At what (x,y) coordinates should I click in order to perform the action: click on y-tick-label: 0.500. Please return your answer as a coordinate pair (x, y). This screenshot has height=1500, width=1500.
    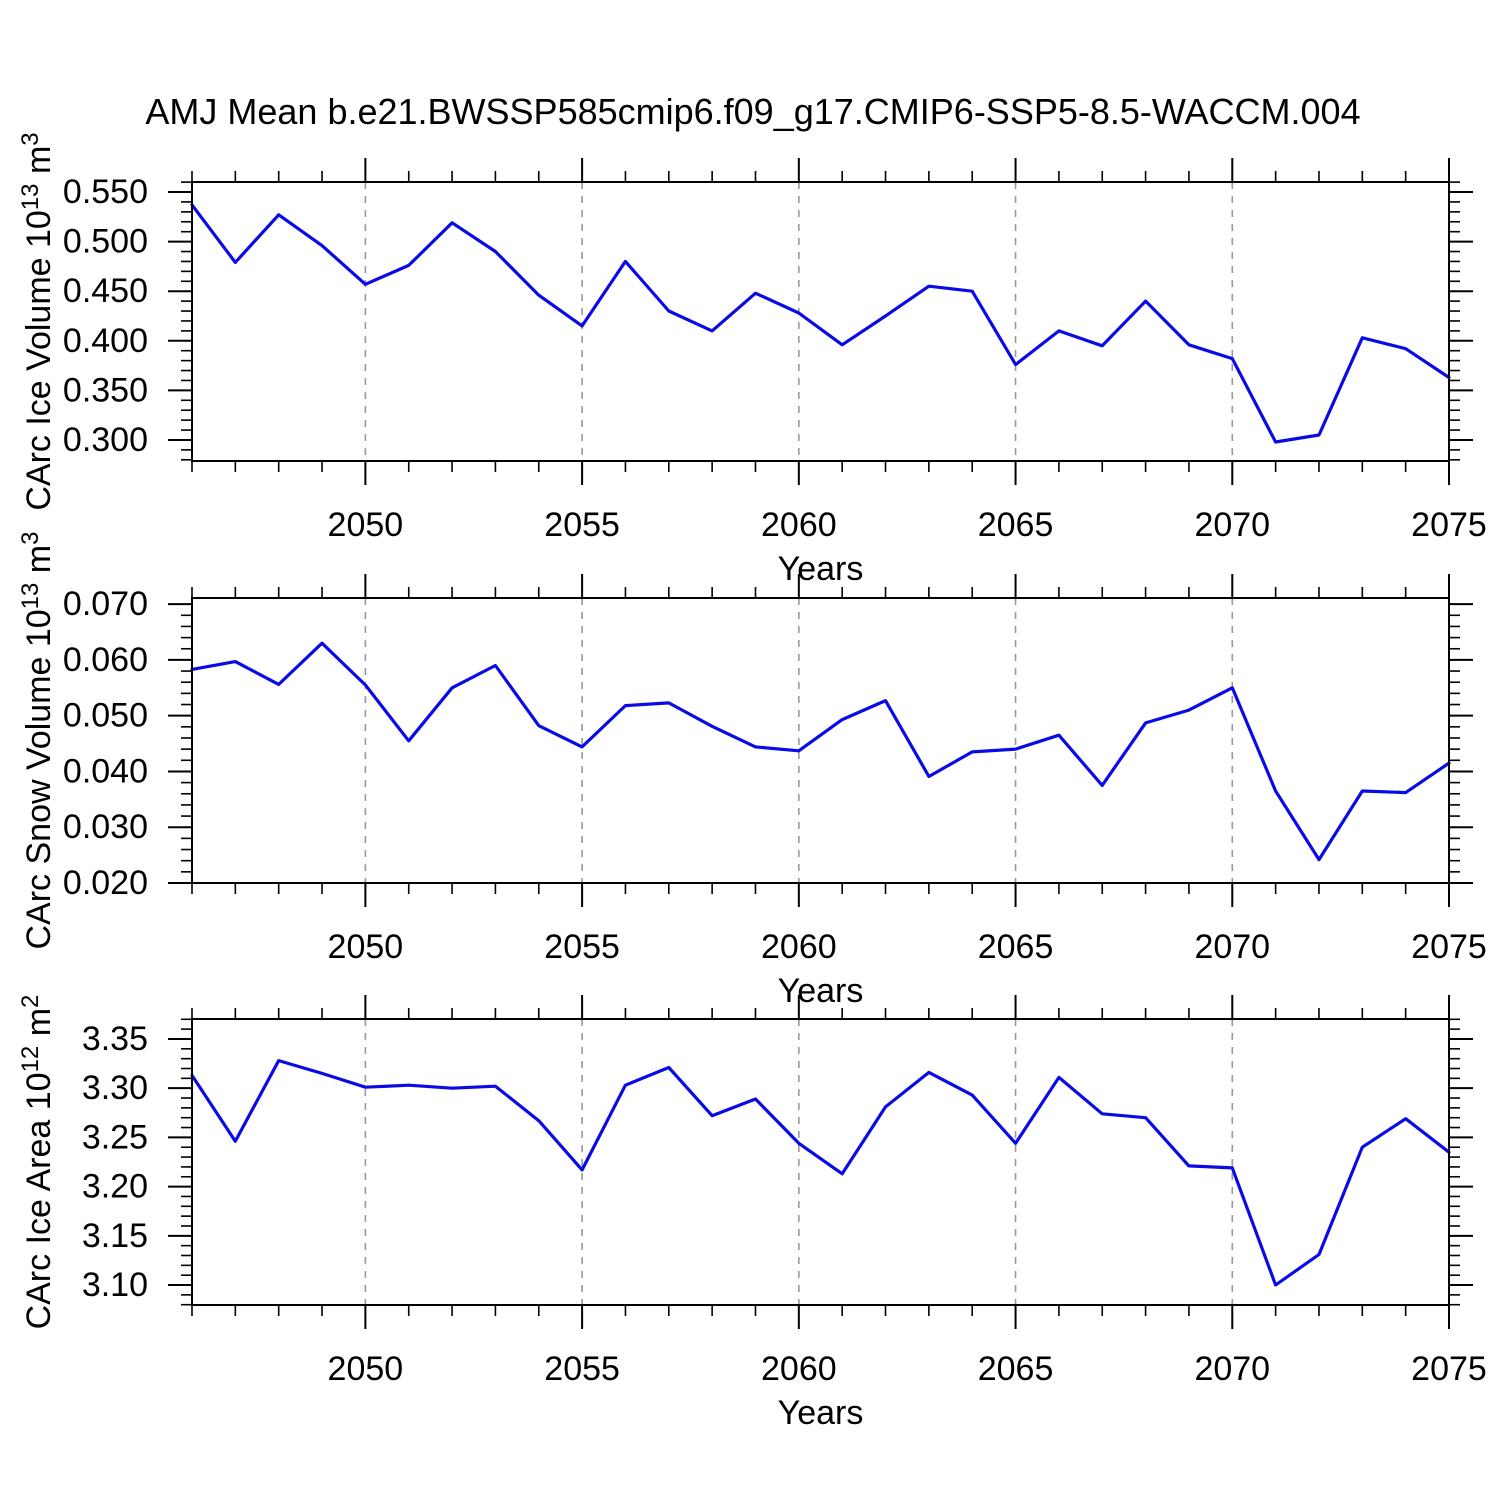
    Looking at the image, I should click on (105, 242).